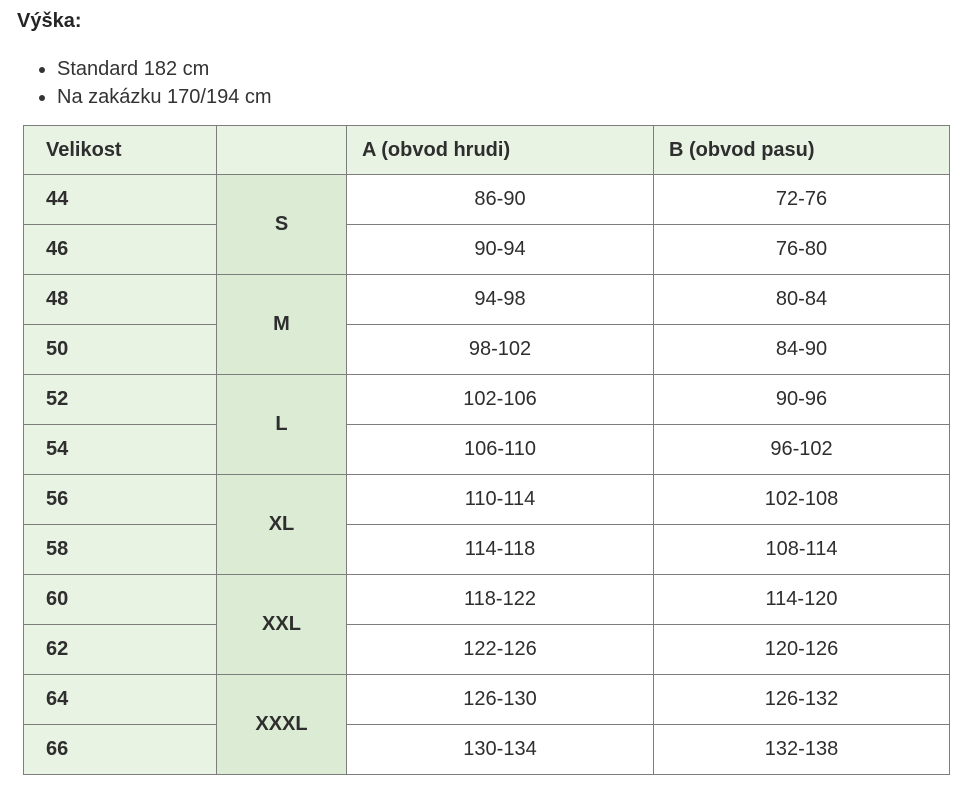 The image size is (977, 792). I want to click on table-row: 48 M 94-98 80-84, so click(486, 324).